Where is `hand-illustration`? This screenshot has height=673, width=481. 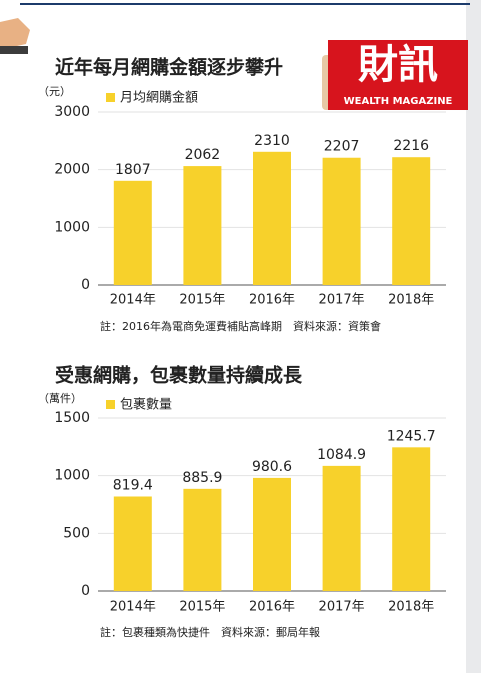 hand-illustration is located at coordinates (15, 33).